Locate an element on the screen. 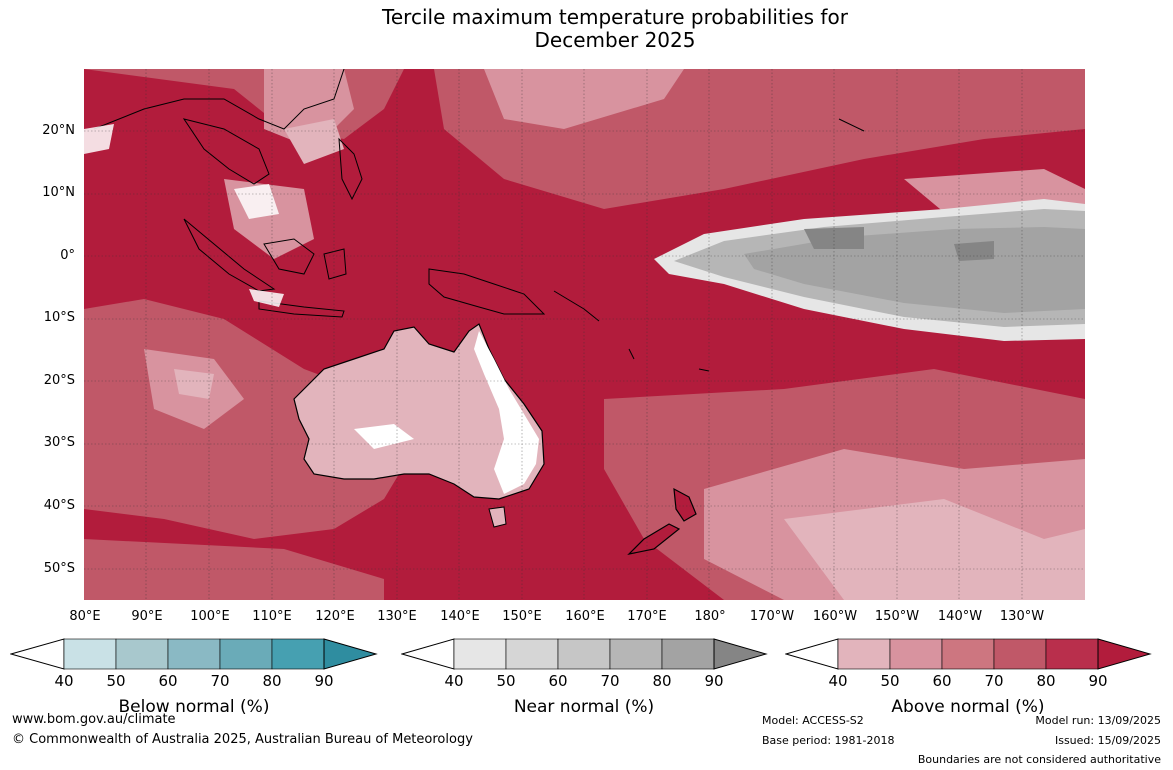  colorbar-below-title: Below normal (%) is located at coordinates (194, 707).